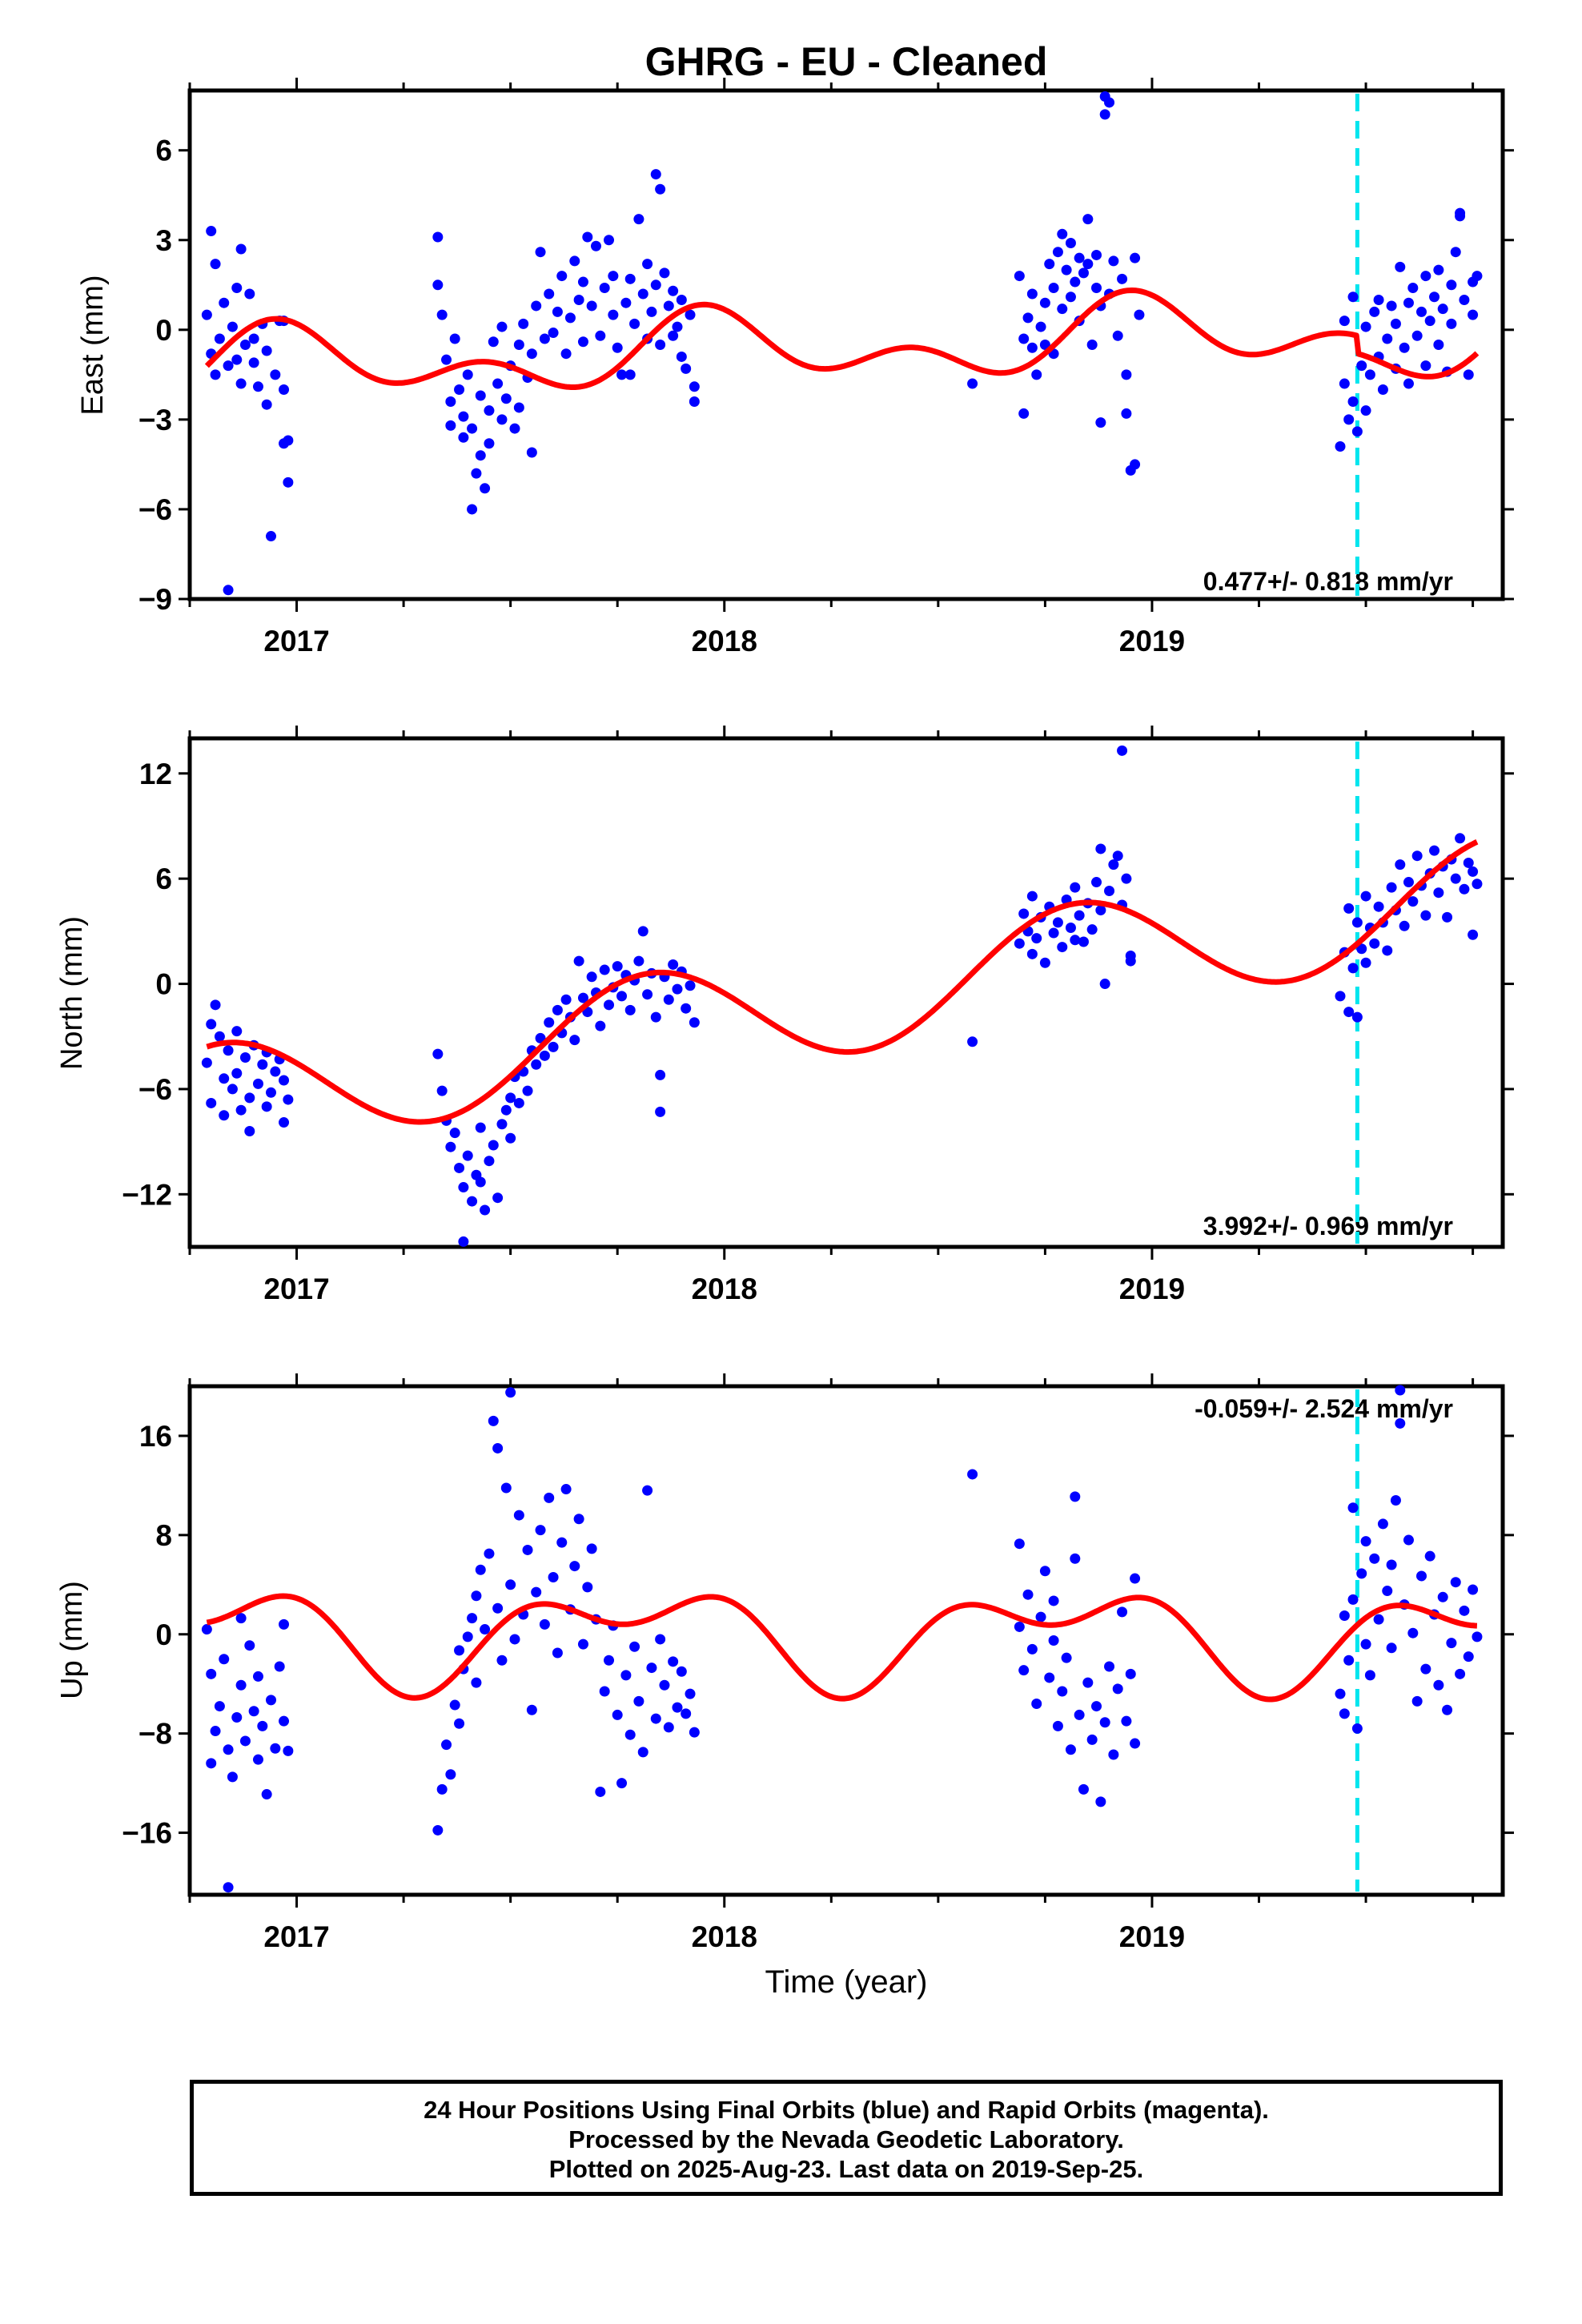 This screenshot has height=2324, width=1582. Describe the element at coordinates (72, 1640) in the screenshot. I see `up-axis-label: Up (mm)` at that location.